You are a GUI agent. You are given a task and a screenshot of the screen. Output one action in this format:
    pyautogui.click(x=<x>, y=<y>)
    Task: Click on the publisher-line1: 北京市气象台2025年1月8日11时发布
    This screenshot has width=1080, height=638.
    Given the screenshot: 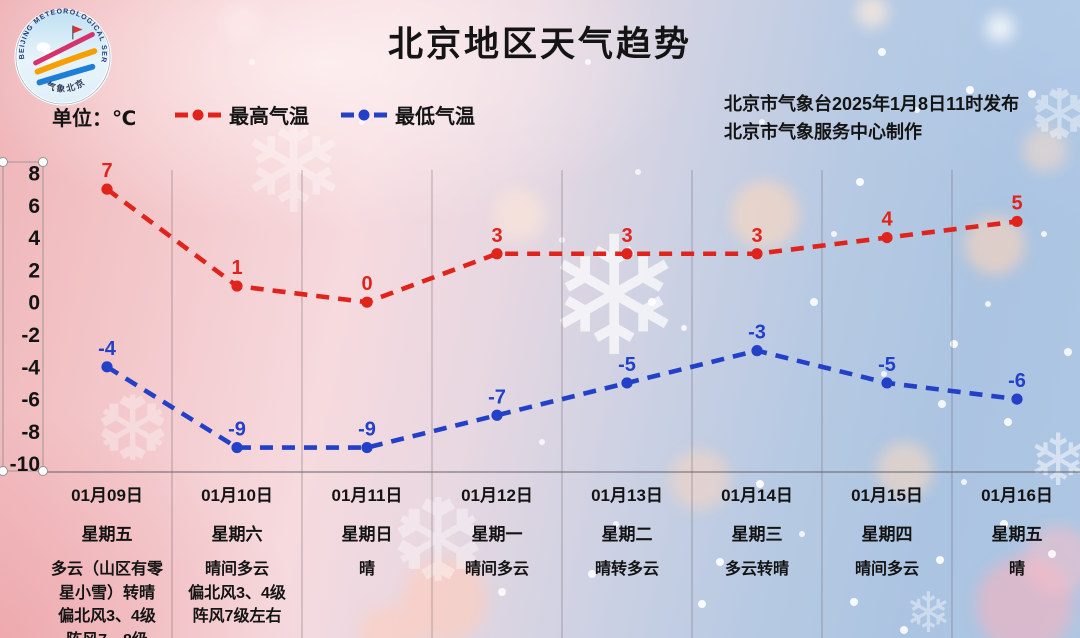 What is the action you would take?
    pyautogui.click(x=872, y=104)
    